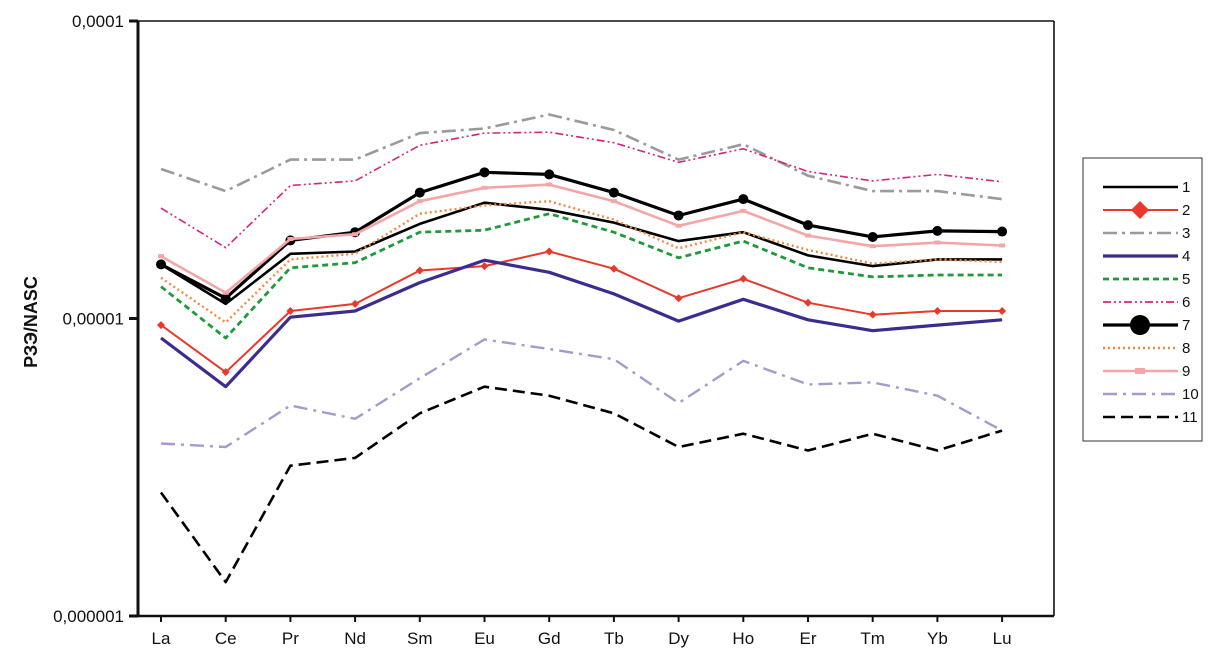 This screenshot has width=1209, height=648. I want to click on legend-item-3: 3, so click(1146, 233).